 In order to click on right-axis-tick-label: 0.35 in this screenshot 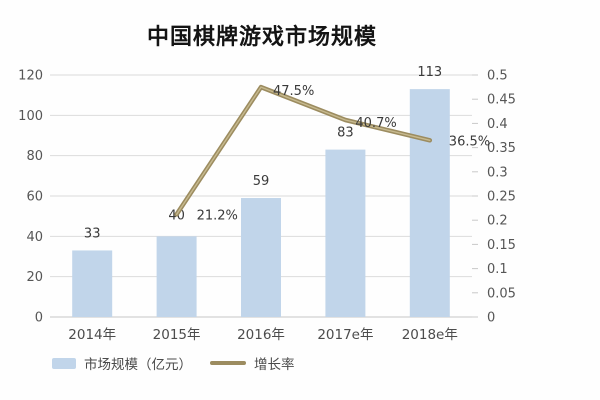, I will do `click(501, 148)`.